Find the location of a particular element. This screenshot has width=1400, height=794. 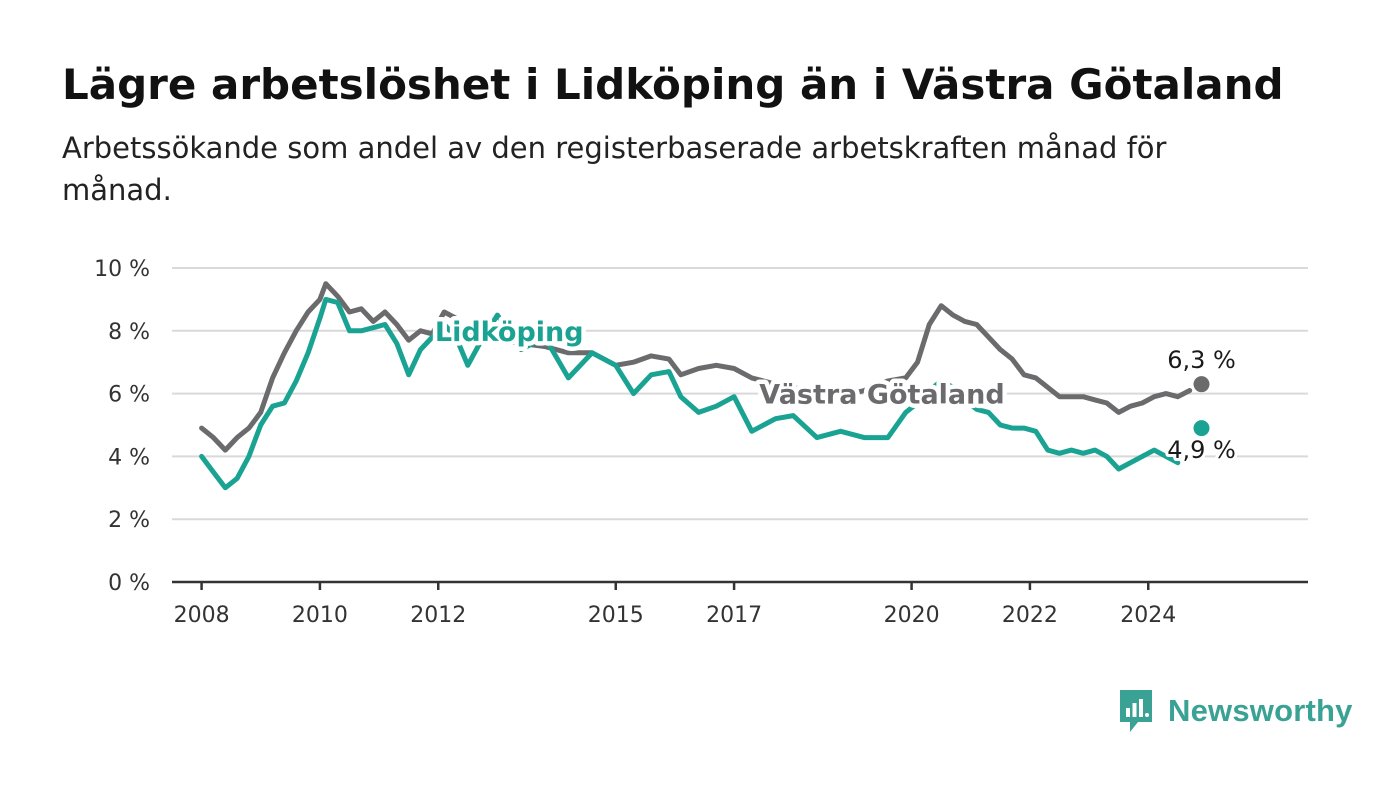

y-tick-label: 10 % is located at coordinates (122, 269).